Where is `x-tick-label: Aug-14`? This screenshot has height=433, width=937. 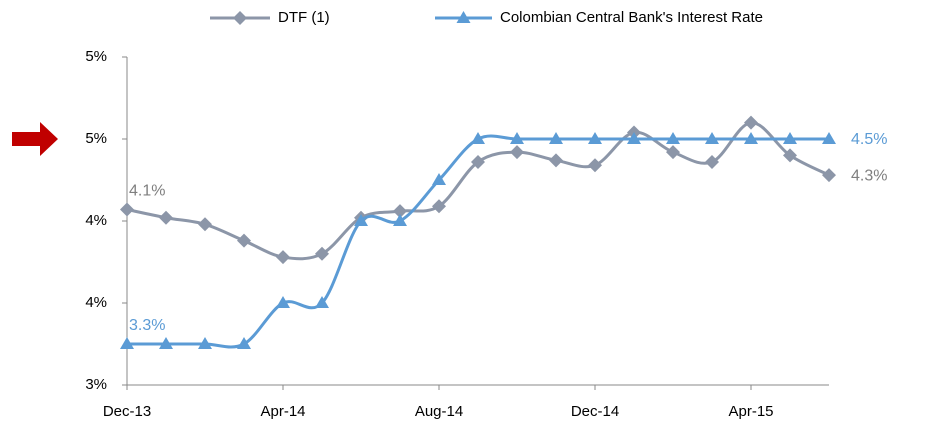
x-tick-label: Aug-14 is located at coordinates (439, 411).